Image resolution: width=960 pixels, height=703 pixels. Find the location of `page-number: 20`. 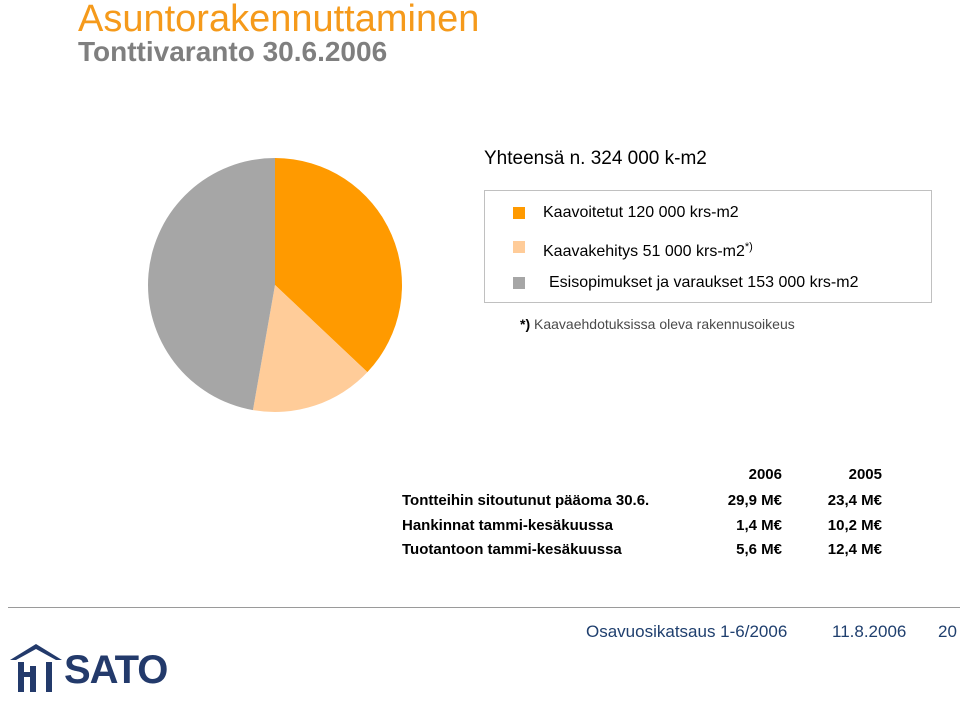

page-number: 20 is located at coordinates (947, 631).